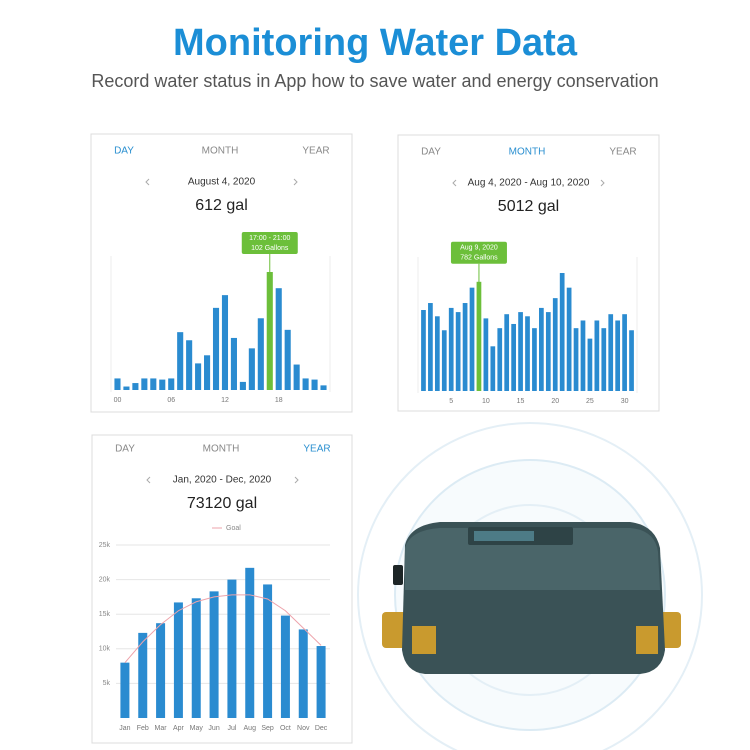  Describe the element at coordinates (479, 258) in the screenshot. I see `tooltip-text: 782 Gallons` at that location.